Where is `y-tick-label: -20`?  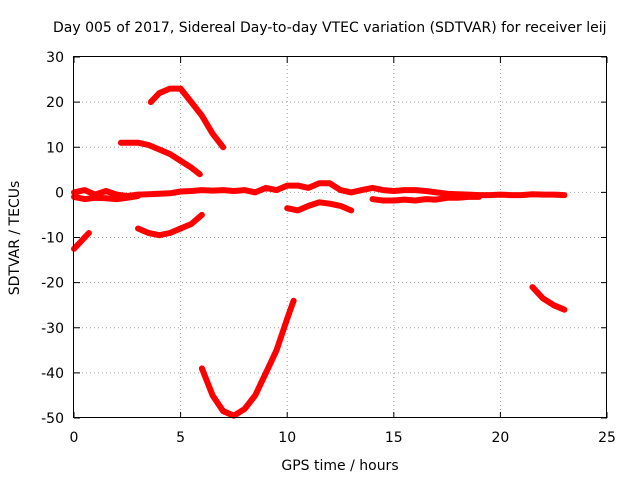
y-tick-label: -20 is located at coordinates (52, 284).